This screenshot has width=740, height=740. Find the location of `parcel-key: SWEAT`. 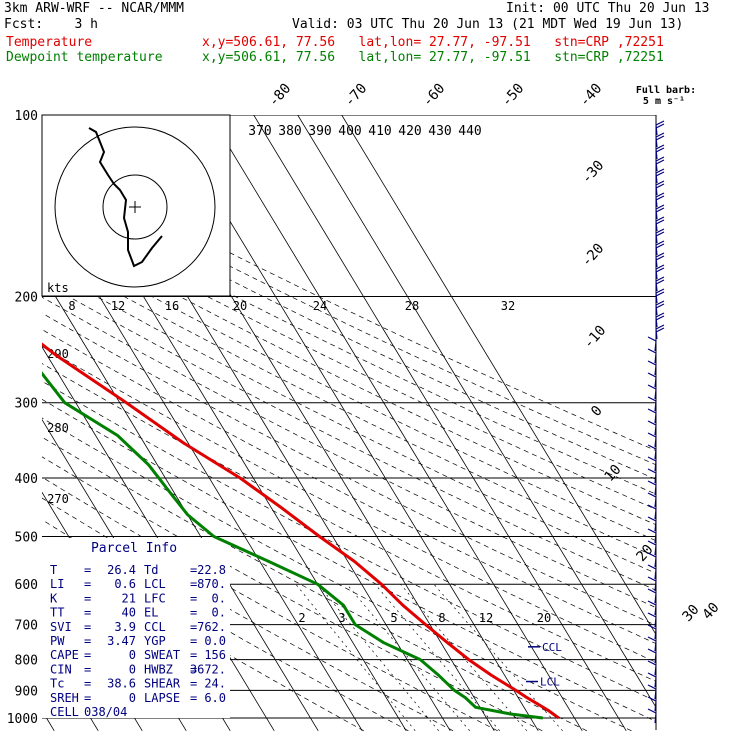

parcel-key: SWEAT is located at coordinates (162, 655).